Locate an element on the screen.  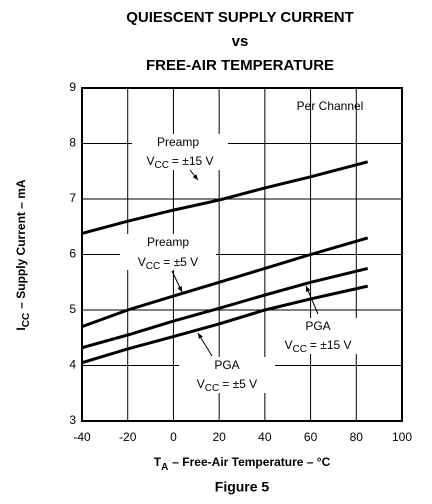
x-tick-label: 20 is located at coordinates (219, 437).